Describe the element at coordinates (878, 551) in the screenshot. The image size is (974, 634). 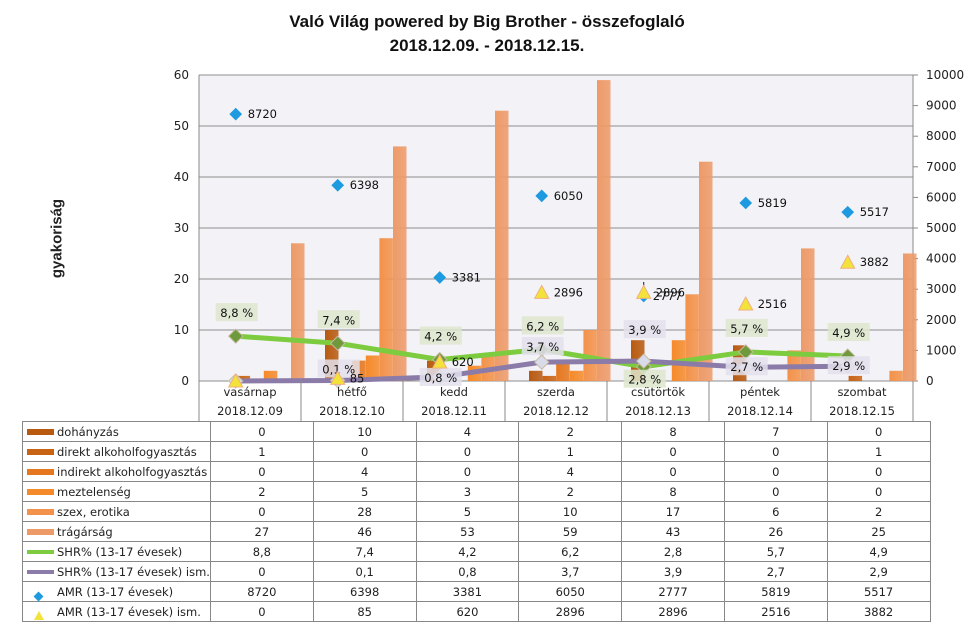
I see `table-cell: 4,9` at that location.